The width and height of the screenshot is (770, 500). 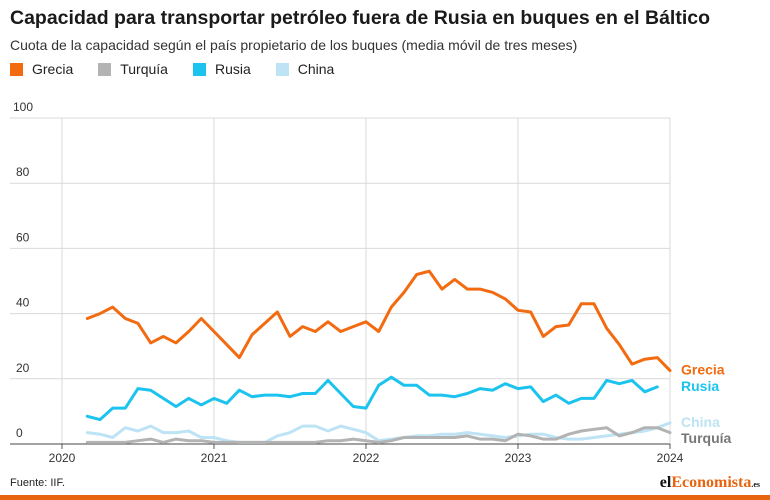 I want to click on legend-item-turquia: Turquía, so click(x=133, y=69).